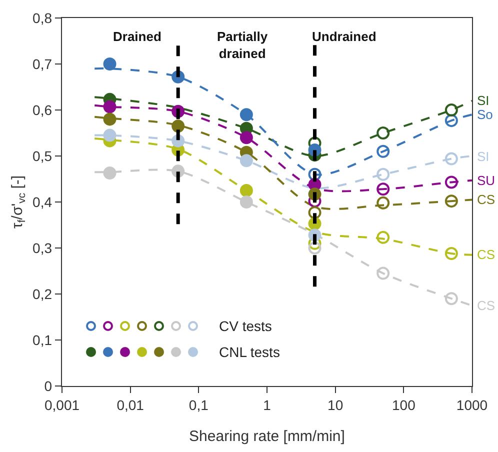 This screenshot has width=498, height=452. What do you see at coordinates (137, 36) in the screenshot?
I see `annotation: Drained` at bounding box center [137, 36].